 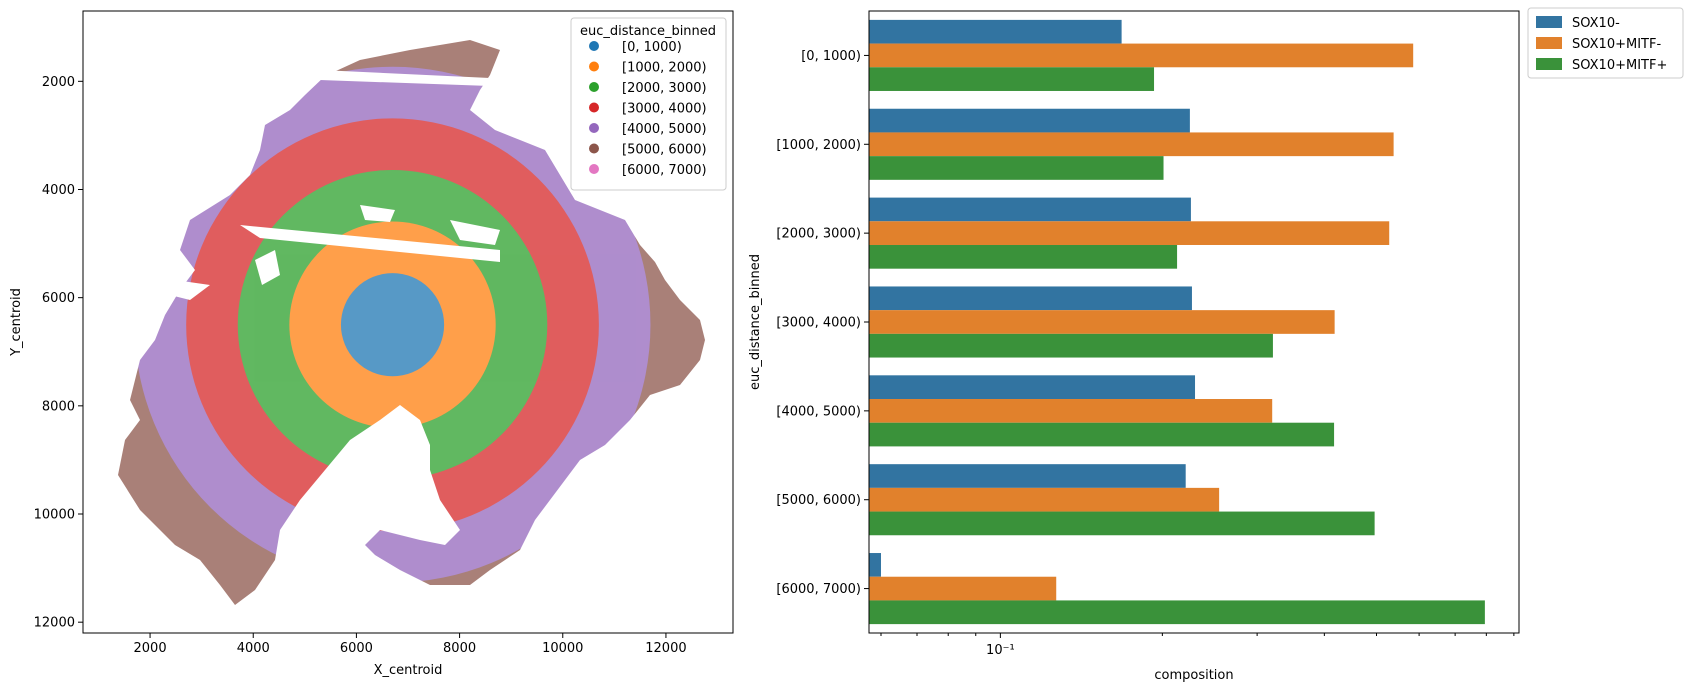 What do you see at coordinates (1616, 44) in the screenshot?
I see `bar-legend-label: SOX10+MITF-` at bounding box center [1616, 44].